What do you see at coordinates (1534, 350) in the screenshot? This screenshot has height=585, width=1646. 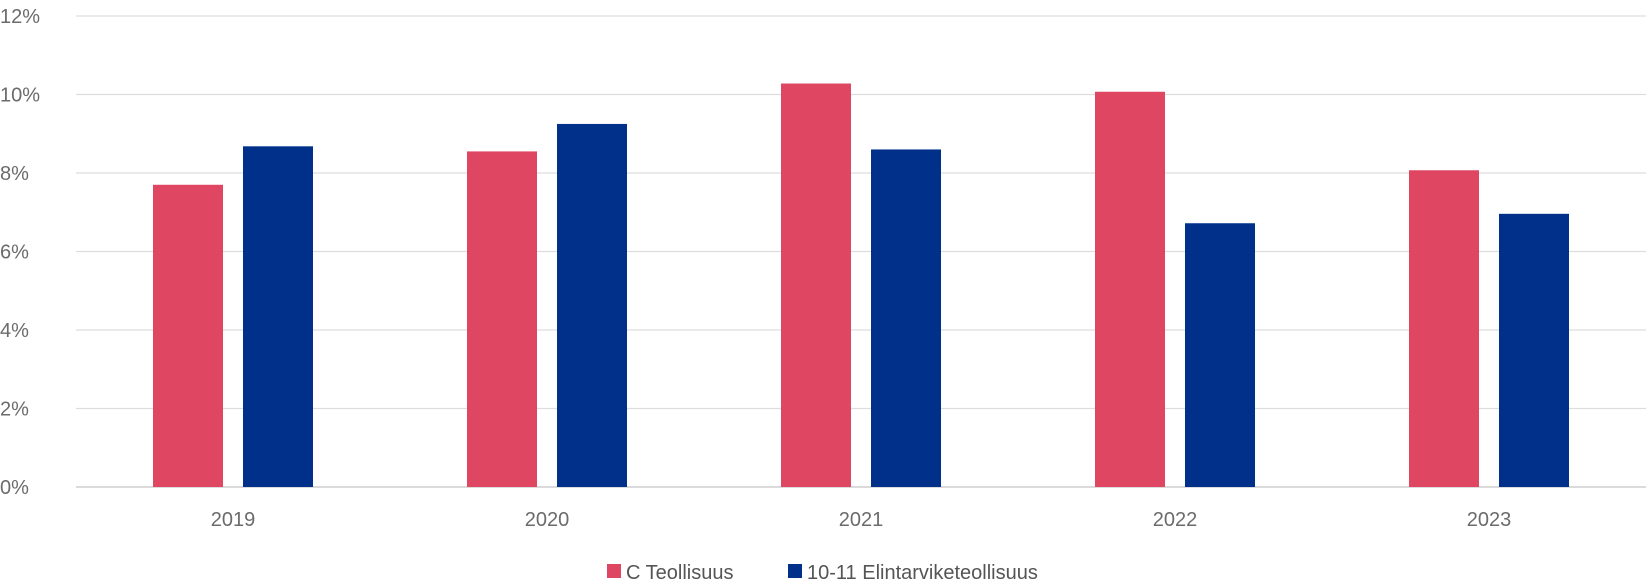 I see `bar-elintarviketeollisuus-2023` at bounding box center [1534, 350].